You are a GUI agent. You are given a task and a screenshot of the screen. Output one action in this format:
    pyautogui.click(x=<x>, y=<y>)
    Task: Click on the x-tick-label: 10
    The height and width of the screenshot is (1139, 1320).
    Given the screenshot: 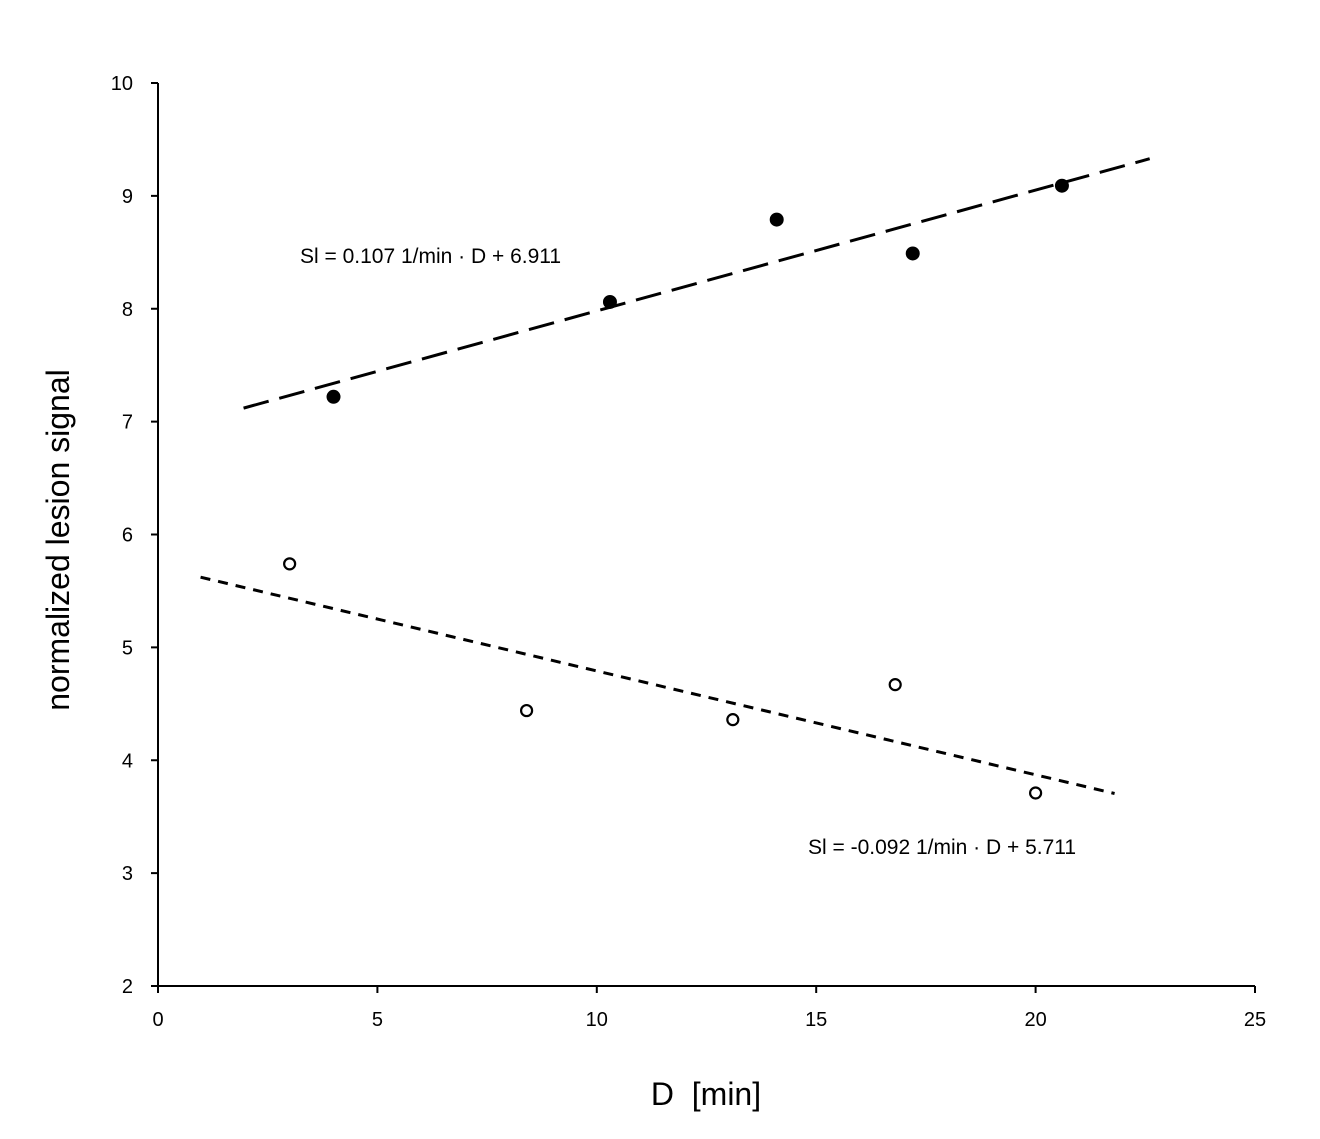 What is the action you would take?
    pyautogui.click(x=597, y=1020)
    